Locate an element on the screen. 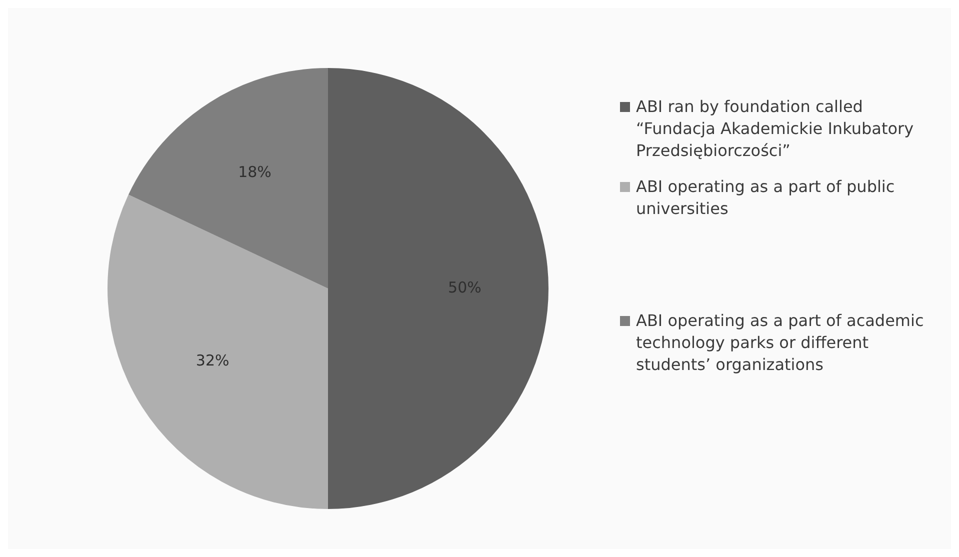  legend-label: ABI operating as a part of public universities is located at coordinates (766, 198).